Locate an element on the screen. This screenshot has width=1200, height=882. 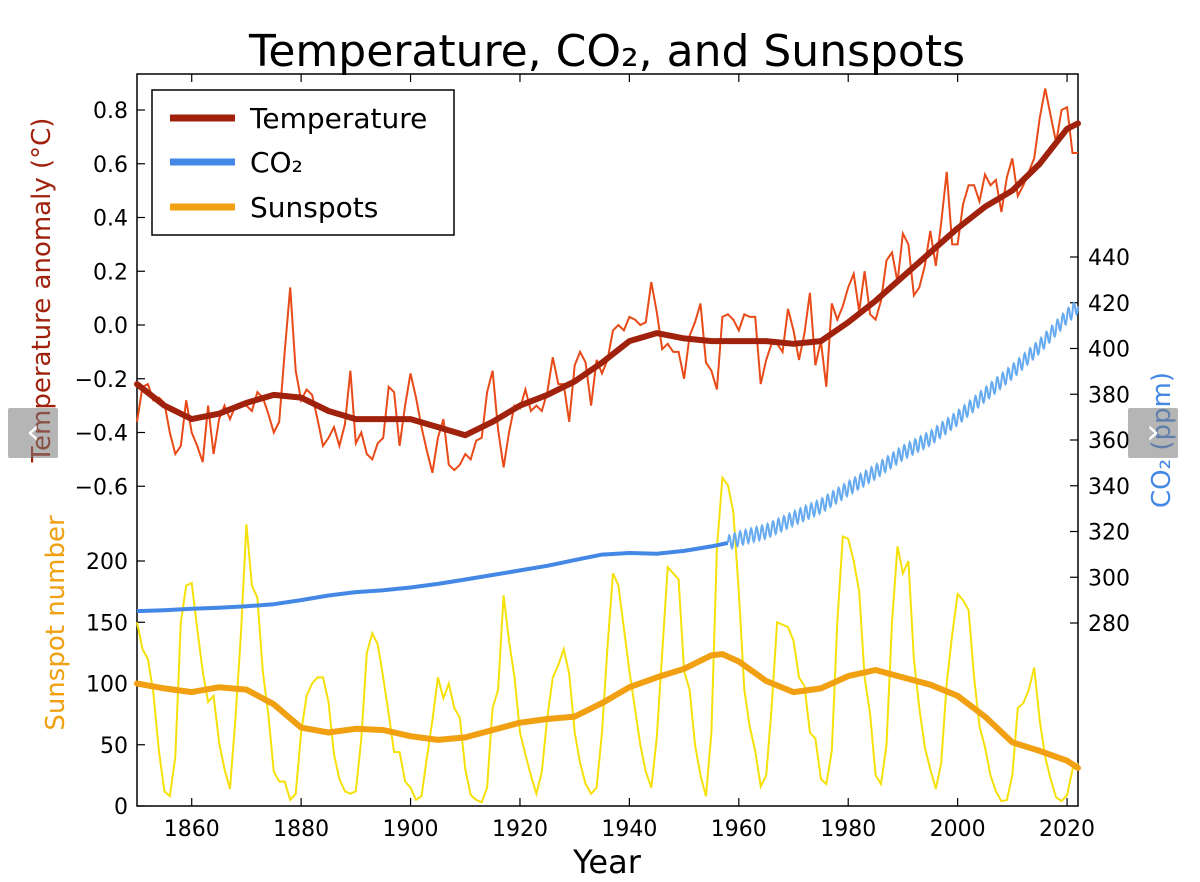
temperature-tick-label: 0.4 is located at coordinates (110, 219).